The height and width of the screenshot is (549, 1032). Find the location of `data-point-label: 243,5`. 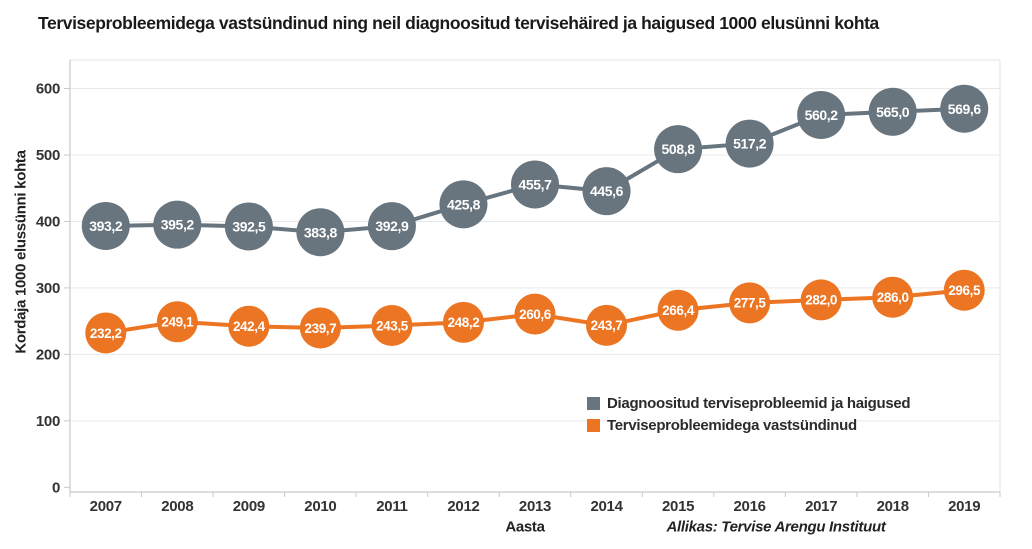

data-point-label: 243,5 is located at coordinates (392, 325).